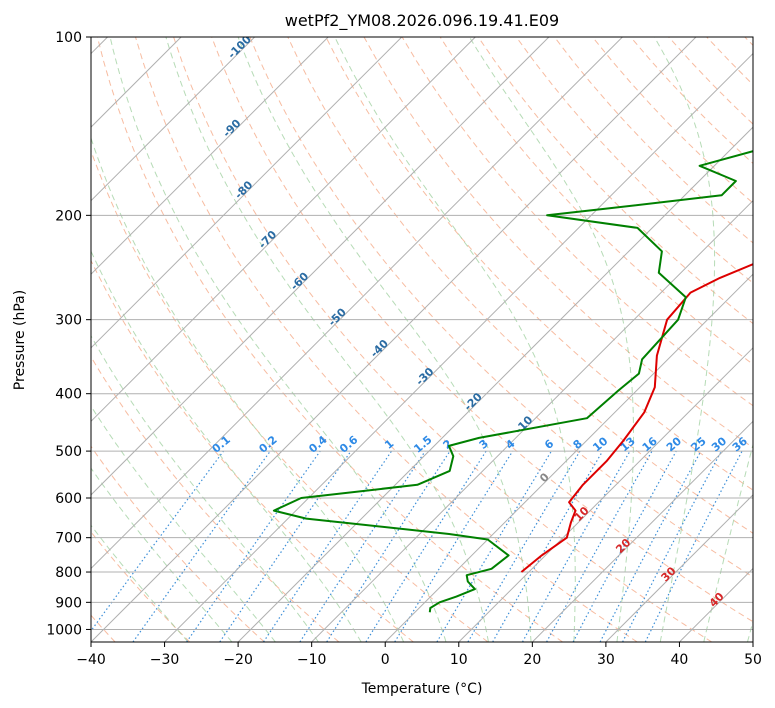 The width and height of the screenshot is (775, 708). What do you see at coordinates (422, 444) in the screenshot?
I see `mixing-ratio-label: 1.5` at bounding box center [422, 444].